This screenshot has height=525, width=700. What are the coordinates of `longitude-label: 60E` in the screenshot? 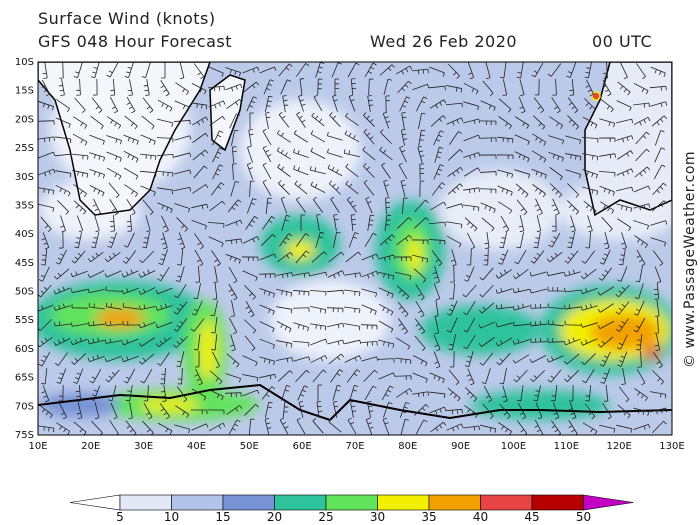 It's located at (302, 446).